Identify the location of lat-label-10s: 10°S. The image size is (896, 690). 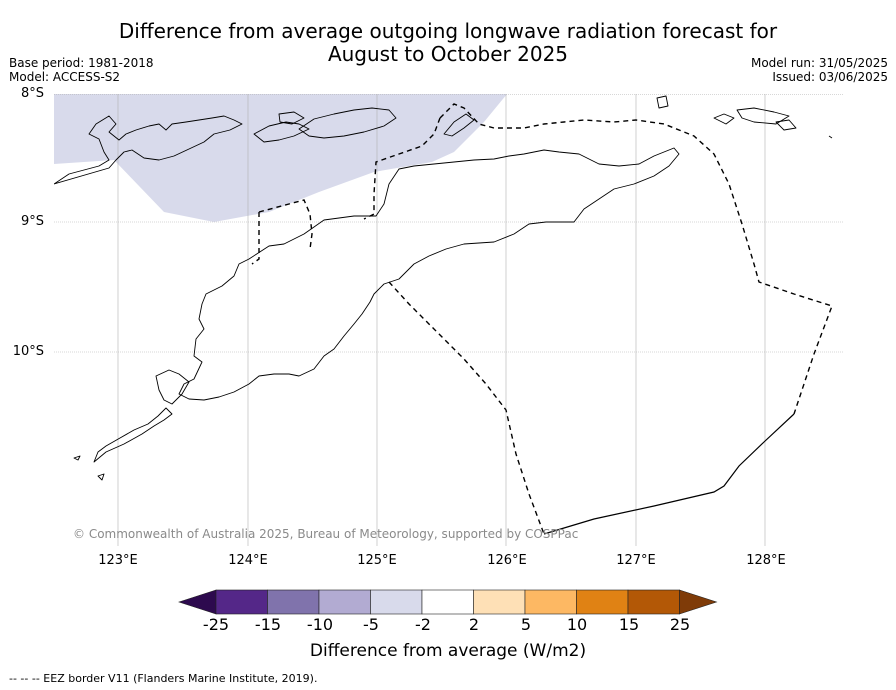
(28, 351).